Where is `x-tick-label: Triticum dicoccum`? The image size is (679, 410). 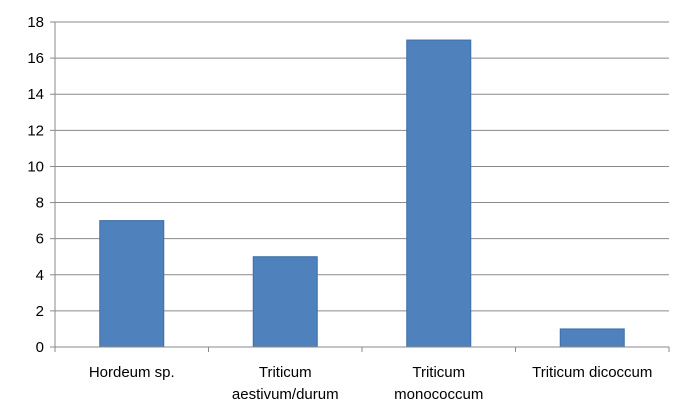 x-tick-label: Triticum dicoccum is located at coordinates (592, 372).